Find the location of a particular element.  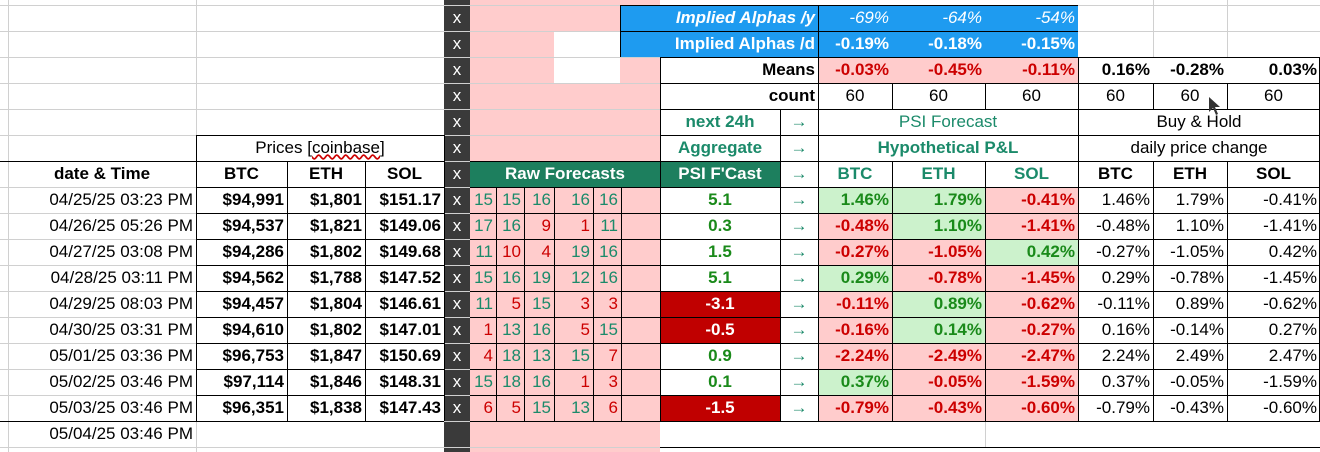

pnl-cell: -0.05% is located at coordinates (955, 381).